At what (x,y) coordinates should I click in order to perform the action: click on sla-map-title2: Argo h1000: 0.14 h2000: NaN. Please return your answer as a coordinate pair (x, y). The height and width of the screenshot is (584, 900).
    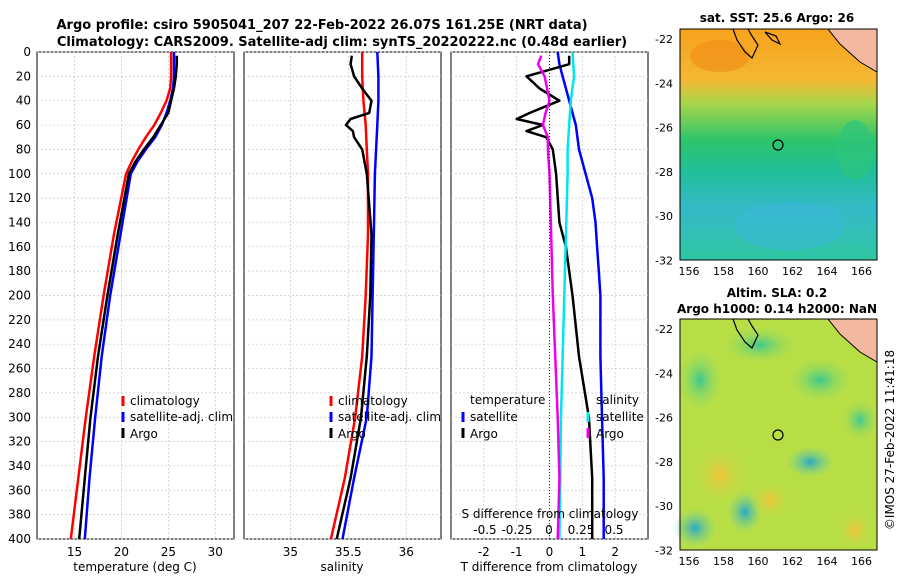
    Looking at the image, I should click on (777, 309).